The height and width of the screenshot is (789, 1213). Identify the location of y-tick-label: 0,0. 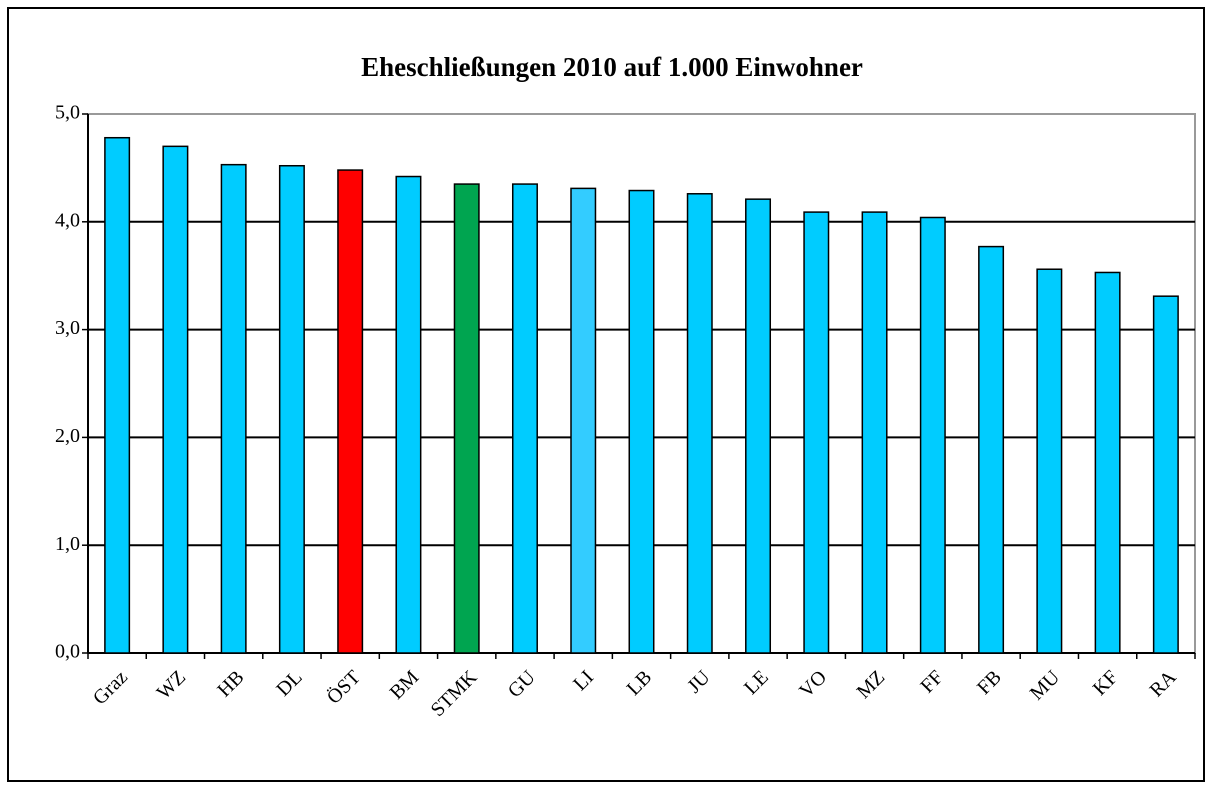
(67, 652).